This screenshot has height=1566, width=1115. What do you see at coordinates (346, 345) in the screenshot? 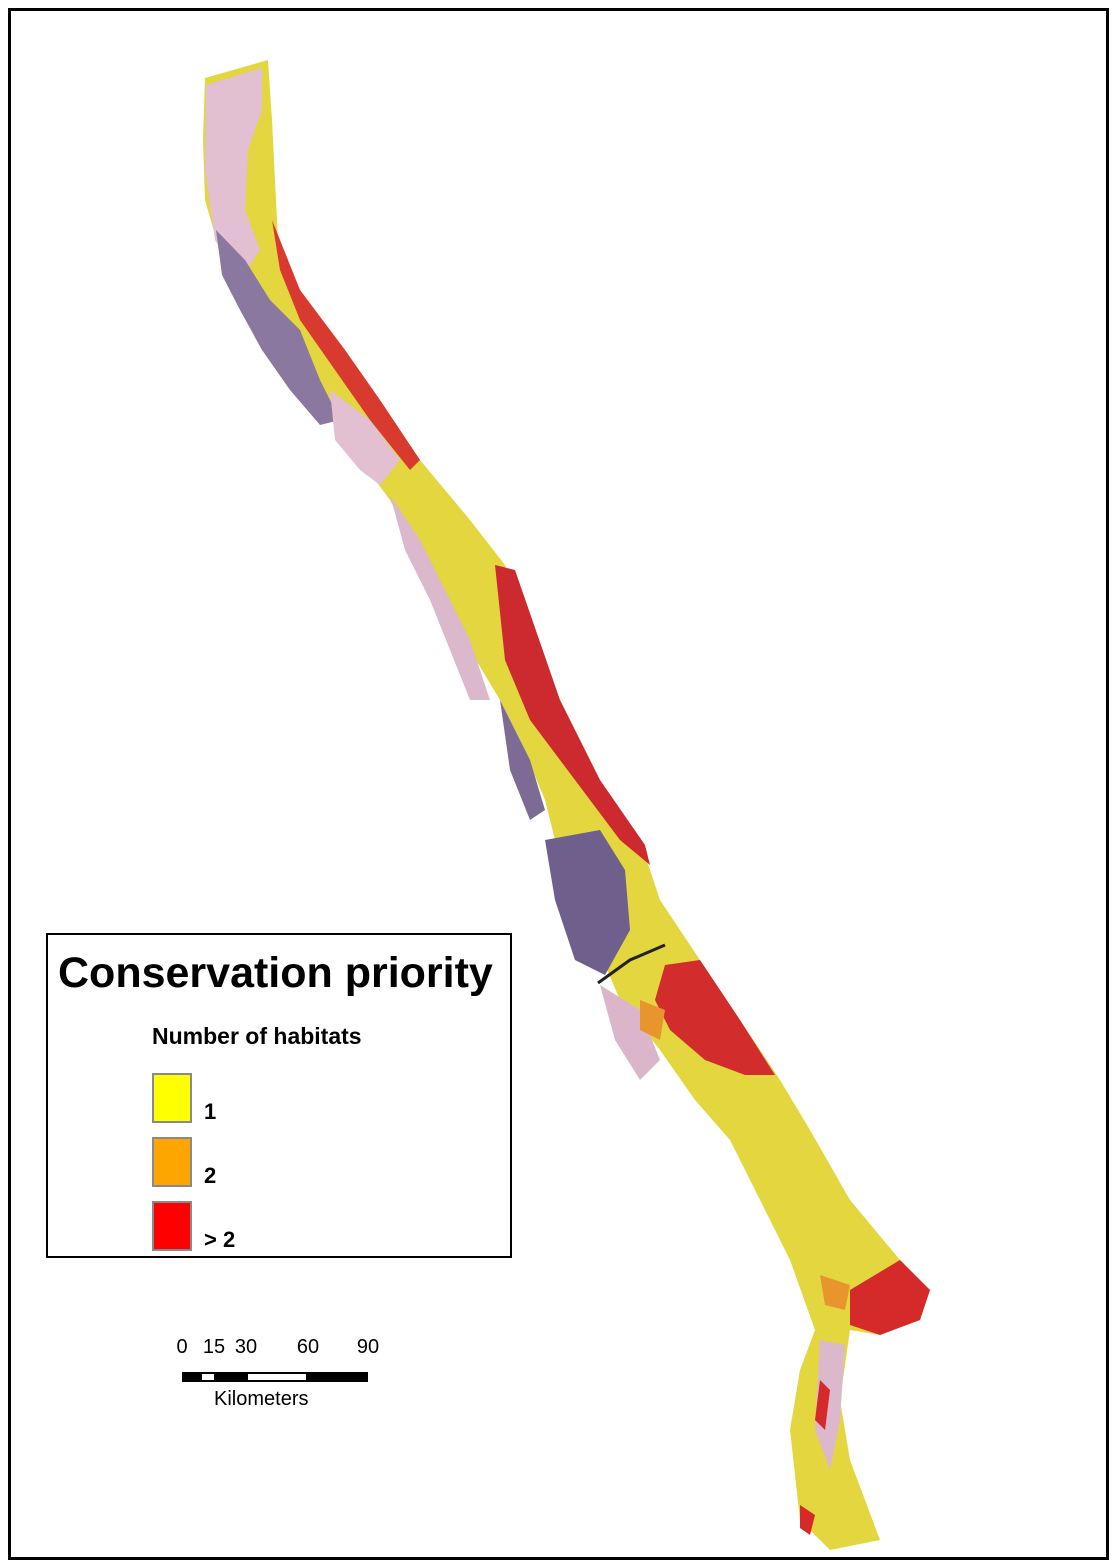
I see `map-region-red-coast-north` at bounding box center [346, 345].